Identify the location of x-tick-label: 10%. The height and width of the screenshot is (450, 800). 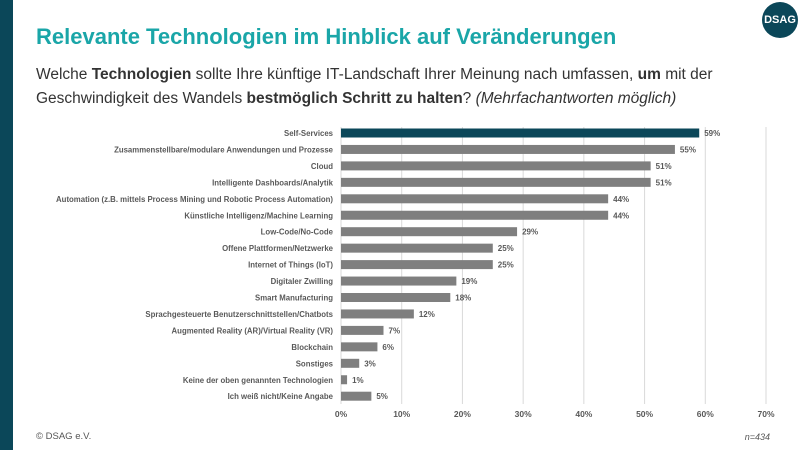
(401, 414).